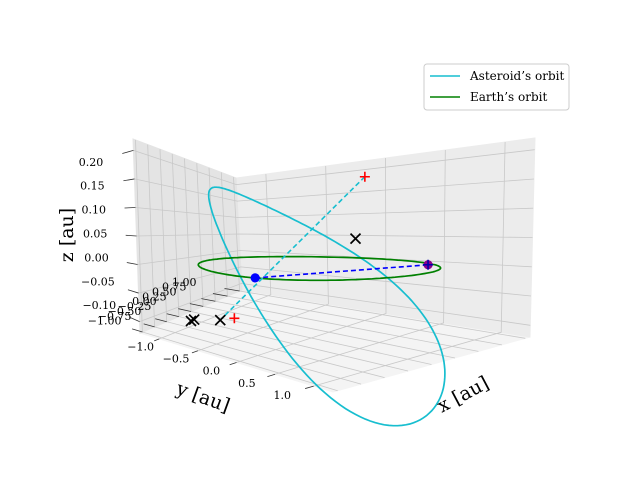 The width and height of the screenshot is (640, 480). I want to click on z-tick-label: 0.10, so click(94, 210).